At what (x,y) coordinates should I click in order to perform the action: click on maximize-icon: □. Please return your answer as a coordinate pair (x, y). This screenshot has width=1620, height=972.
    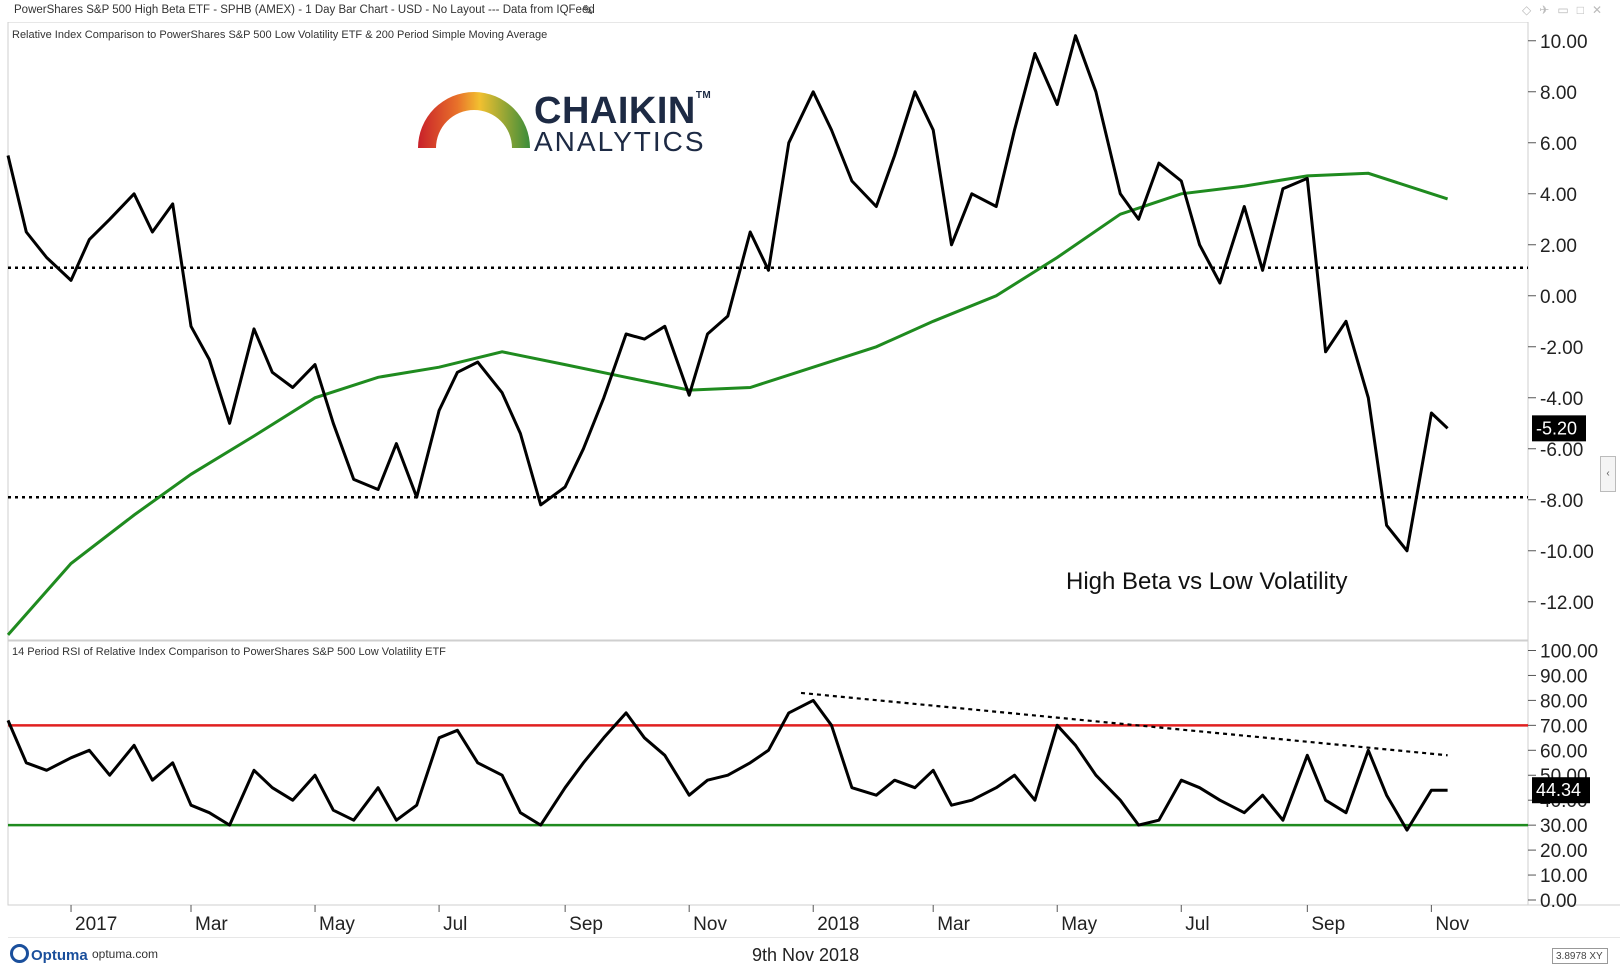
    Looking at the image, I should click on (1584, 10).